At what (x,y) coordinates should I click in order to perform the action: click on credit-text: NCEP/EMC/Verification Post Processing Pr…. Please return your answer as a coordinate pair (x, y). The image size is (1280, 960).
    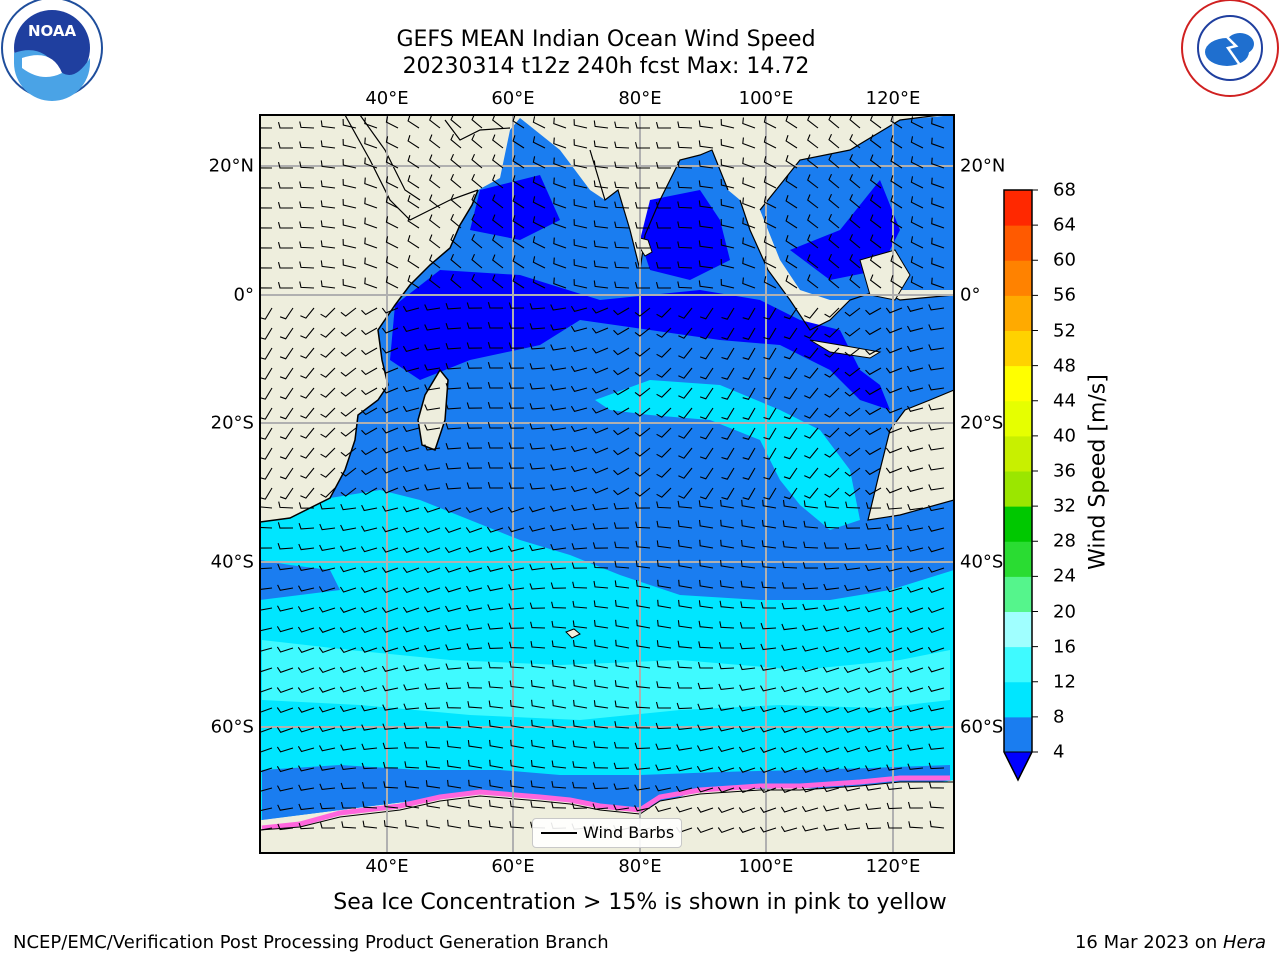
    Looking at the image, I should click on (311, 942).